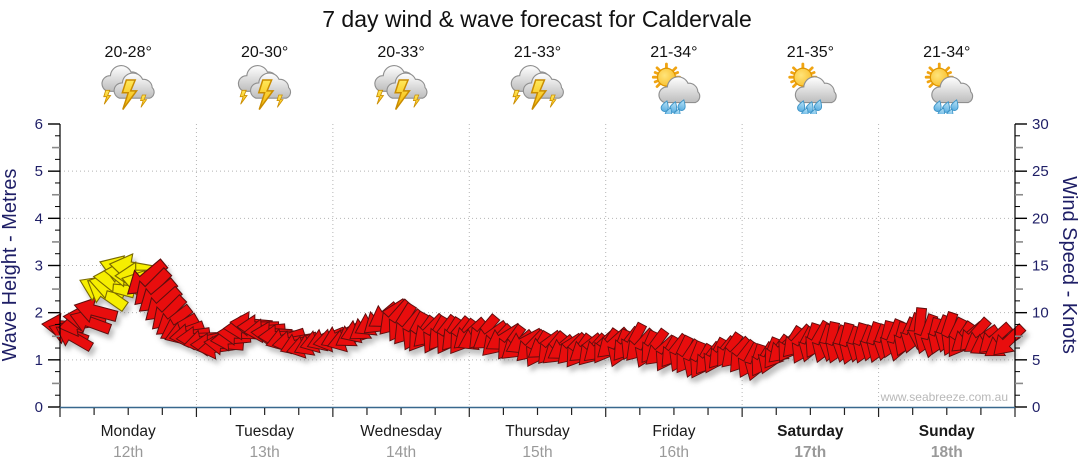  Describe the element at coordinates (39, 218) in the screenshot. I see `left-axis-tick-label: 4` at that location.